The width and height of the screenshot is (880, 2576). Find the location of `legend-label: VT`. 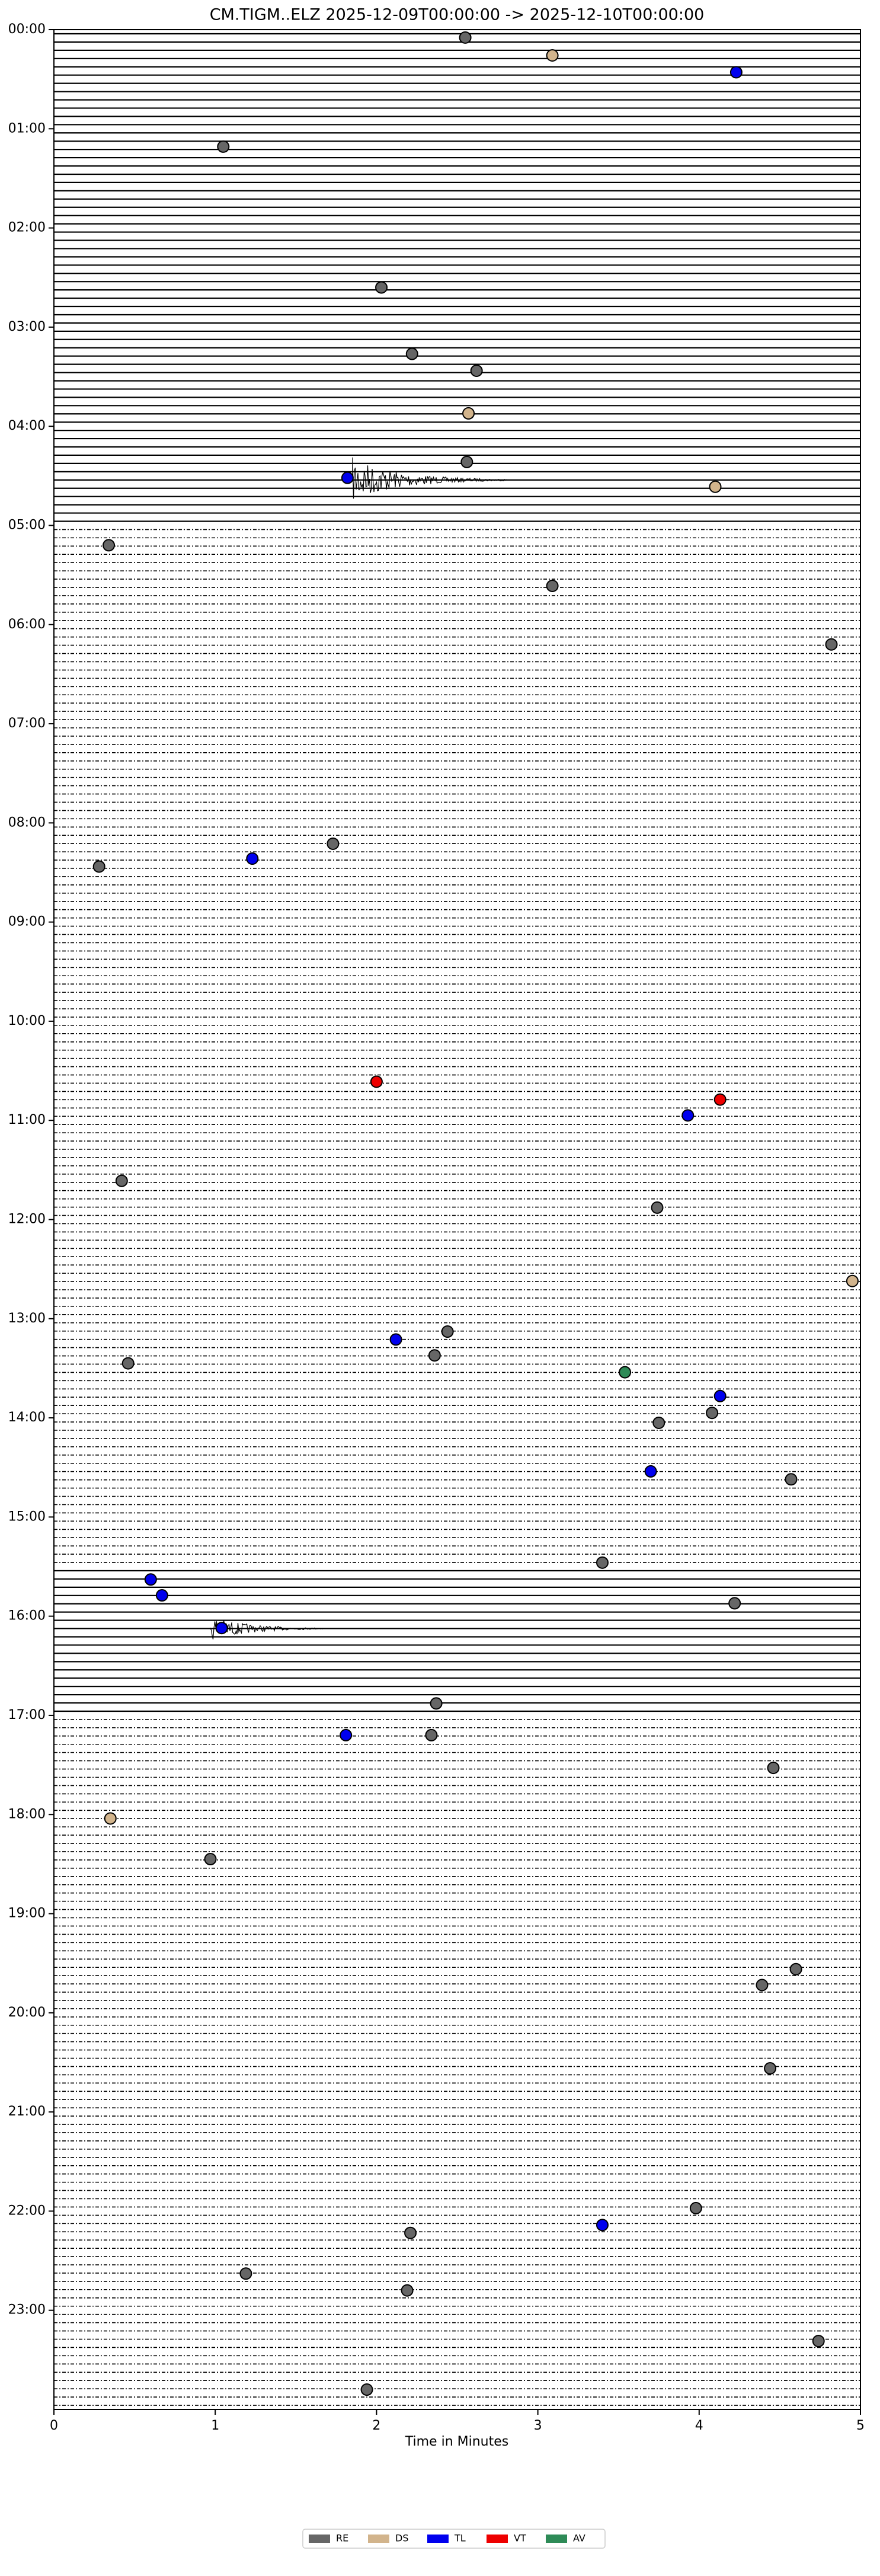

legend-label: VT is located at coordinates (520, 2539).